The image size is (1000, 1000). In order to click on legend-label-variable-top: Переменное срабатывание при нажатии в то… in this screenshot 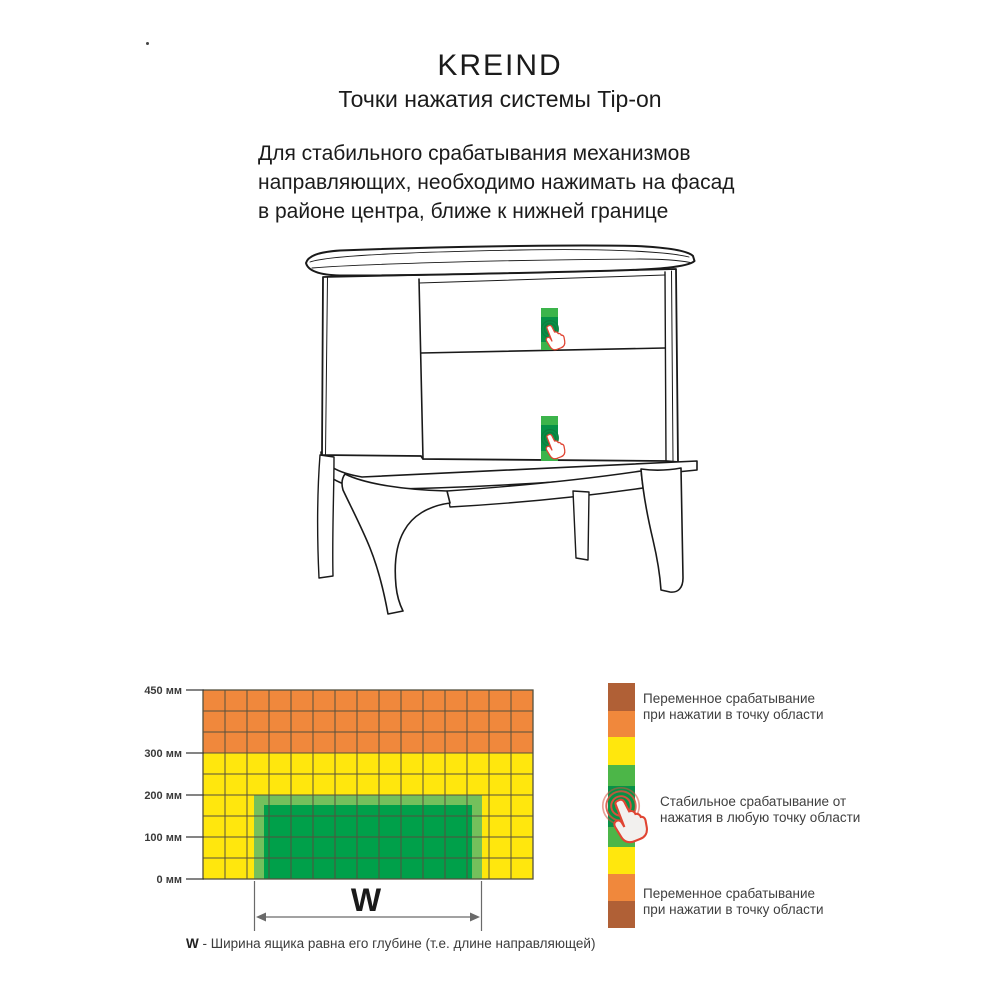, I will do `click(733, 706)`.